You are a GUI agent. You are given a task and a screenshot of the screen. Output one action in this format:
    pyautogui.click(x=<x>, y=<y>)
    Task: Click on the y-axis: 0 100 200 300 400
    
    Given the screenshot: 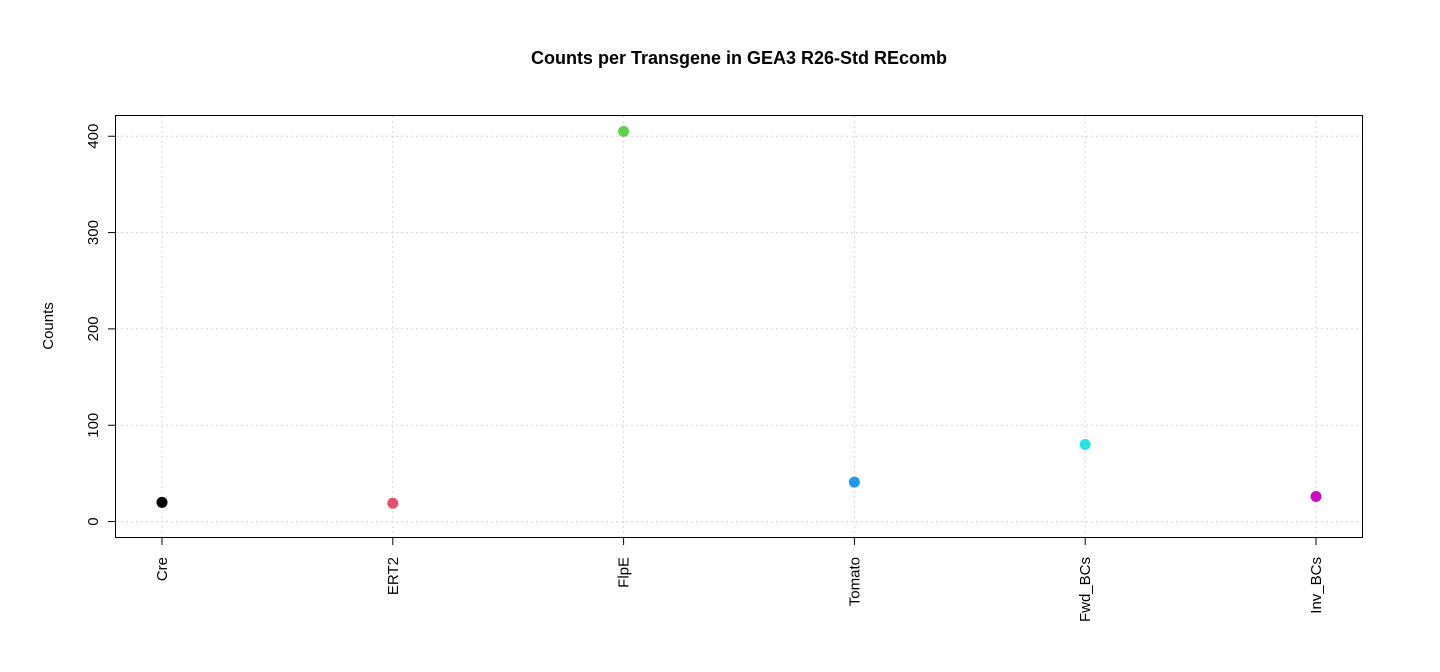 What is the action you would take?
    pyautogui.click(x=100, y=325)
    